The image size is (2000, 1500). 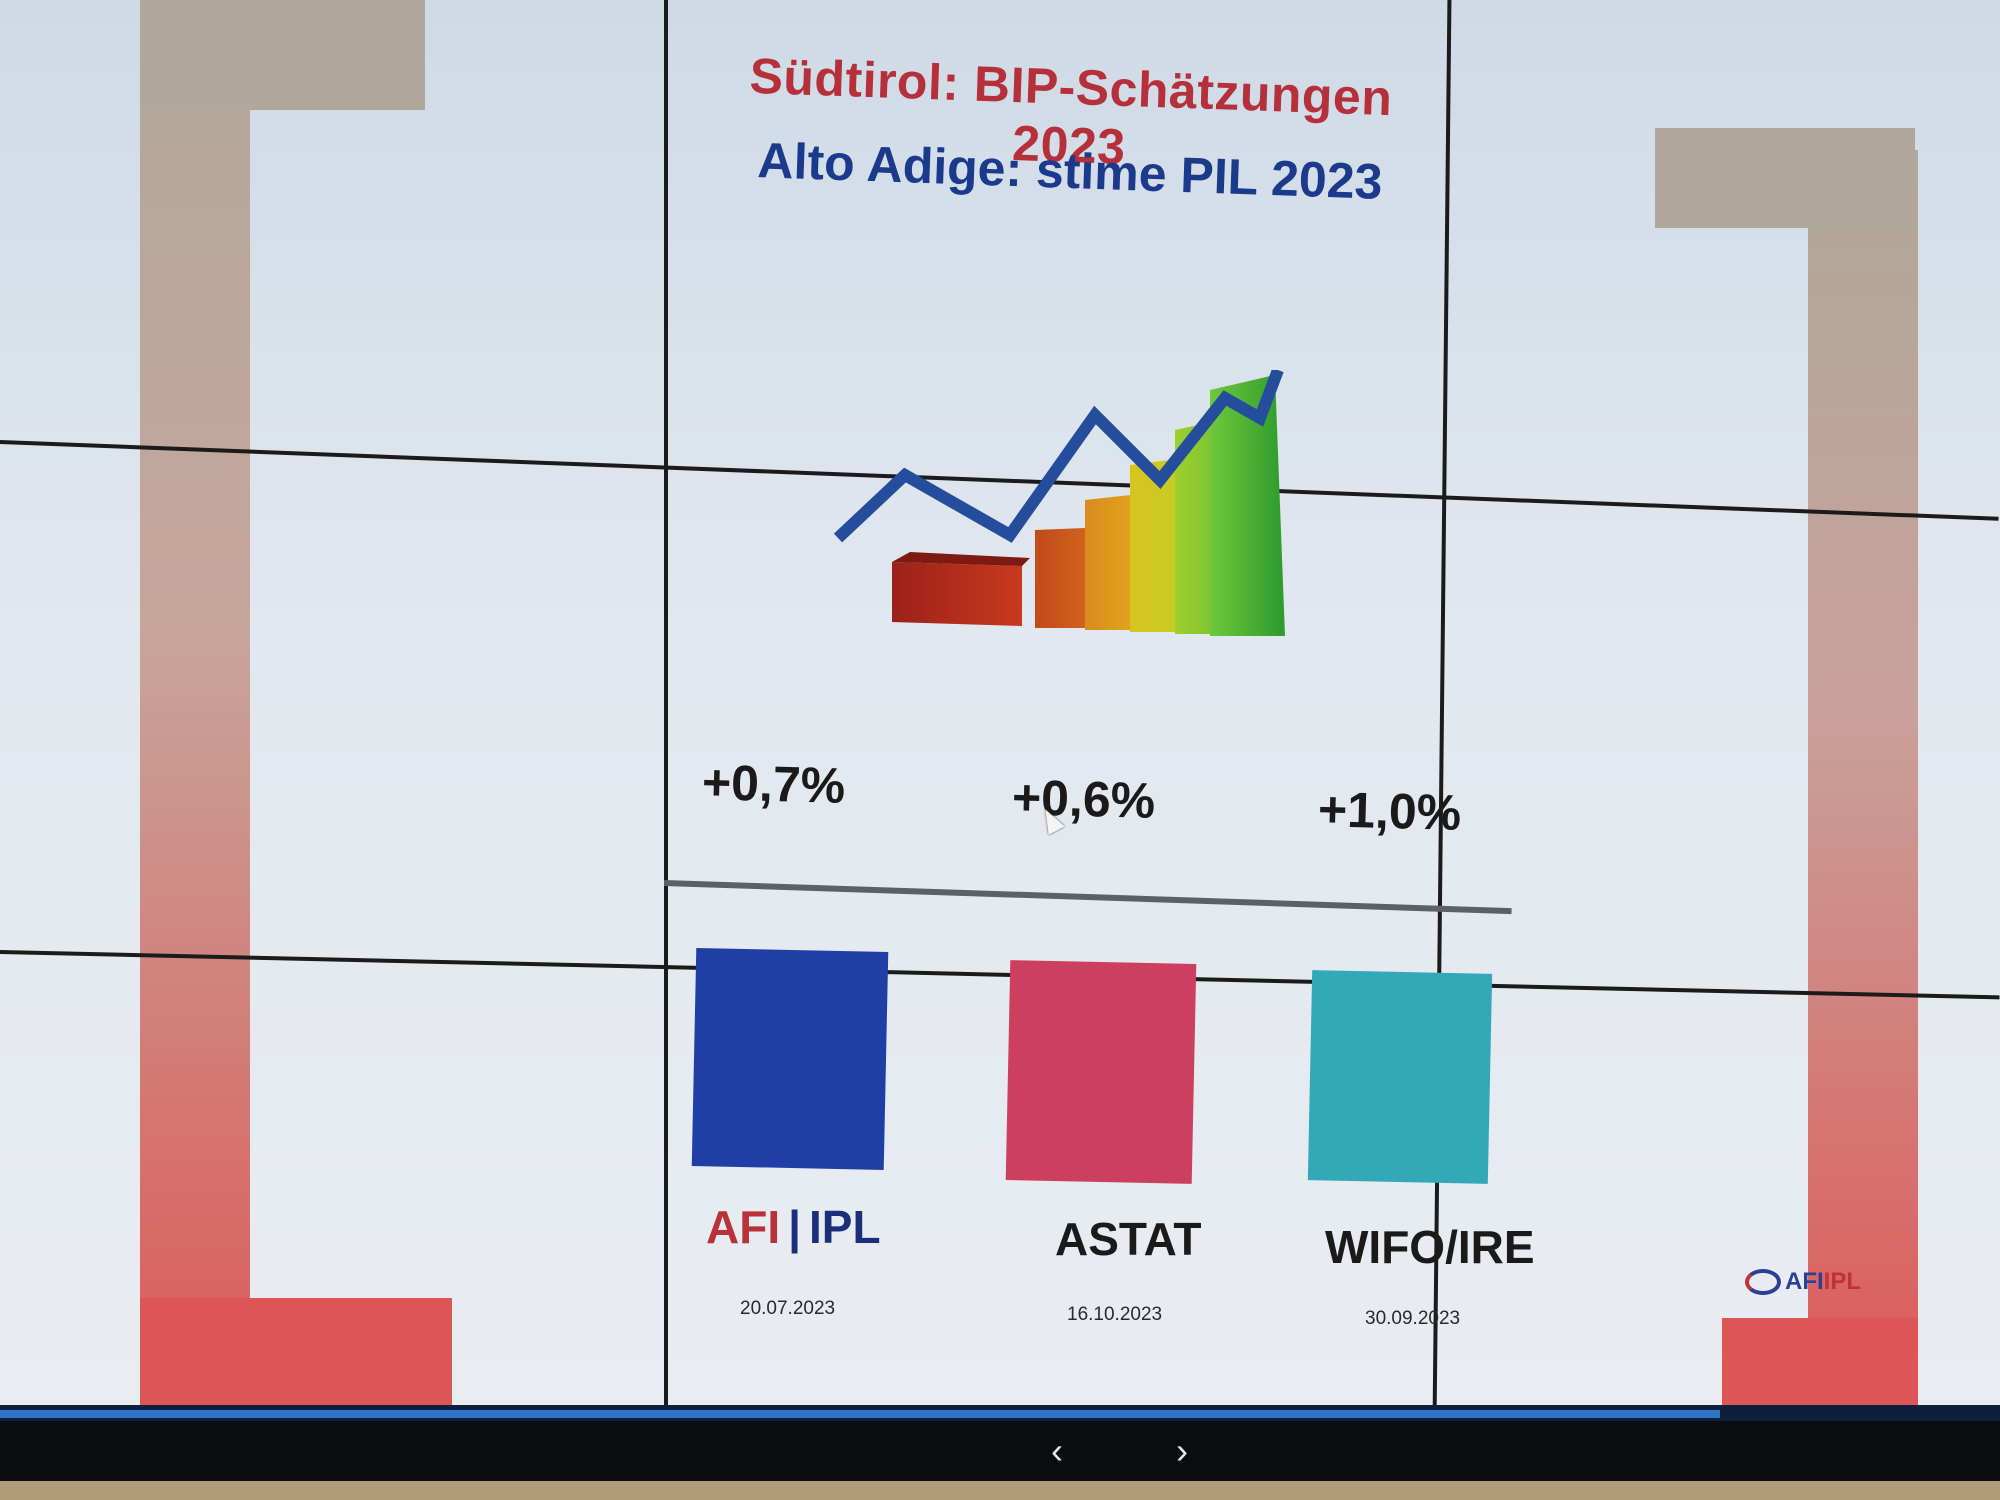 What do you see at coordinates (961, 559) in the screenshot?
I see `graphic-bar-top` at bounding box center [961, 559].